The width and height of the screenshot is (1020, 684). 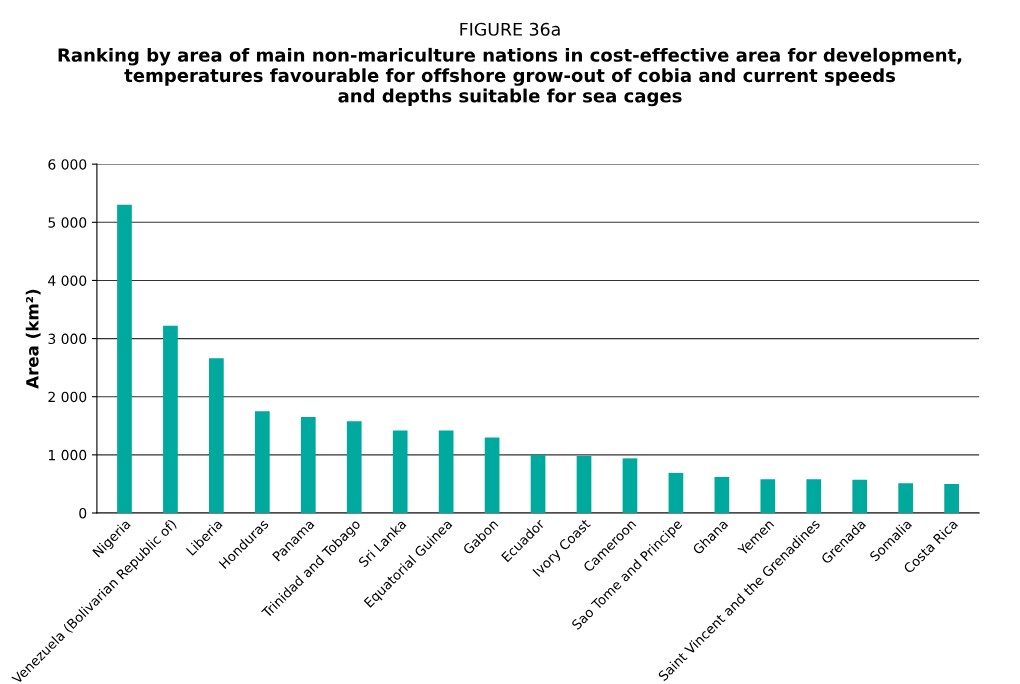 What do you see at coordinates (67, 339) in the screenshot?
I see `y-tick-label: 3 000` at bounding box center [67, 339].